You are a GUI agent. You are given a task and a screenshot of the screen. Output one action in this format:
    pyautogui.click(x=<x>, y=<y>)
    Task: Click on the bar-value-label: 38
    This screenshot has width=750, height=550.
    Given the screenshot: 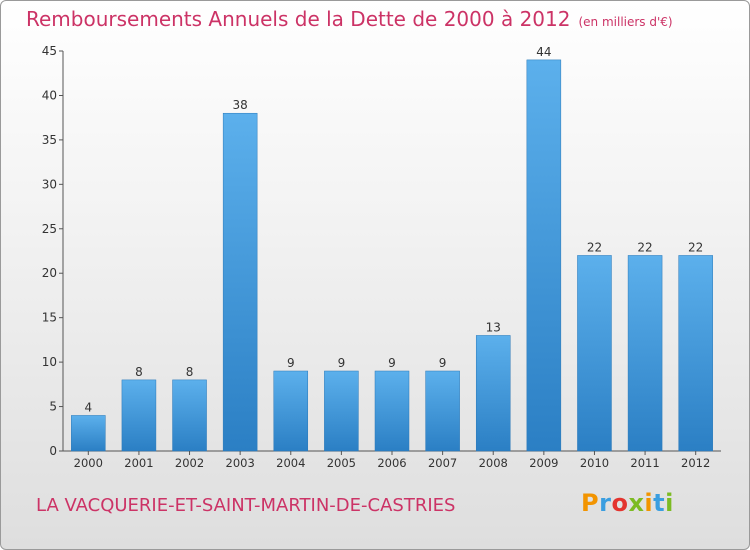 What is the action you would take?
    pyautogui.click(x=240, y=105)
    